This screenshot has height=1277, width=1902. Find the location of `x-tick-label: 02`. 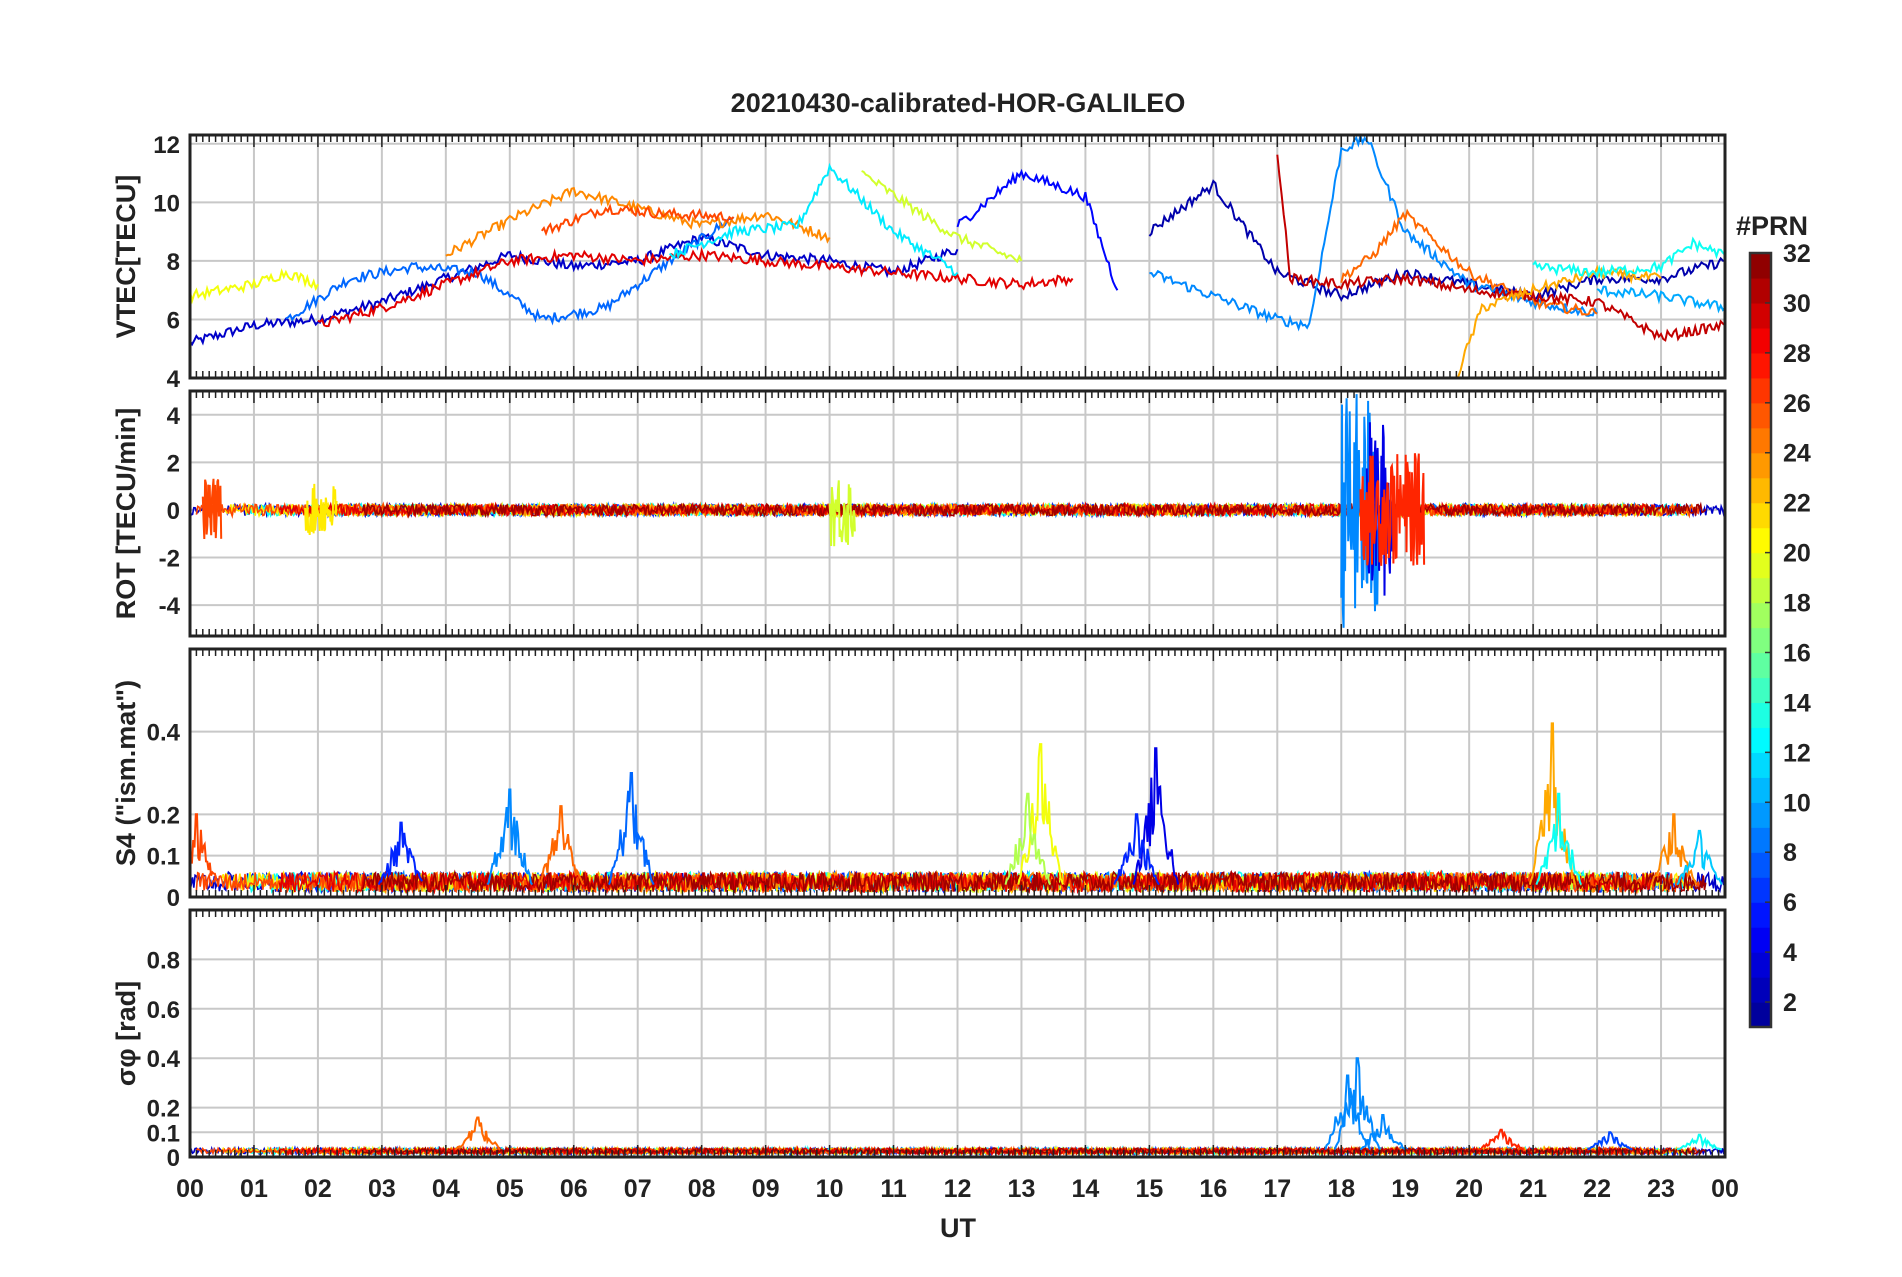

x-tick-label: 02 is located at coordinates (318, 1189).